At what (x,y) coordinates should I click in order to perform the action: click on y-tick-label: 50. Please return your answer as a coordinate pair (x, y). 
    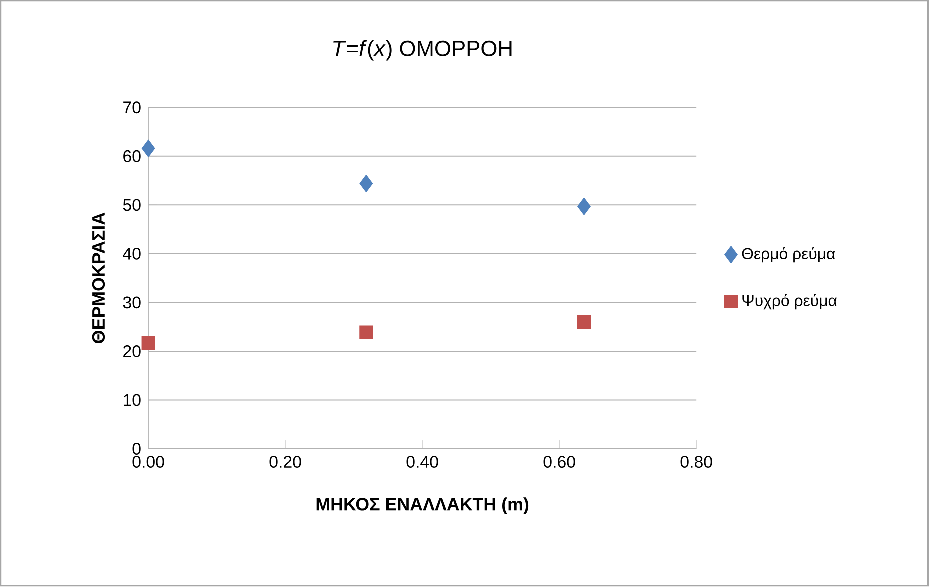
    Looking at the image, I should click on (132, 205).